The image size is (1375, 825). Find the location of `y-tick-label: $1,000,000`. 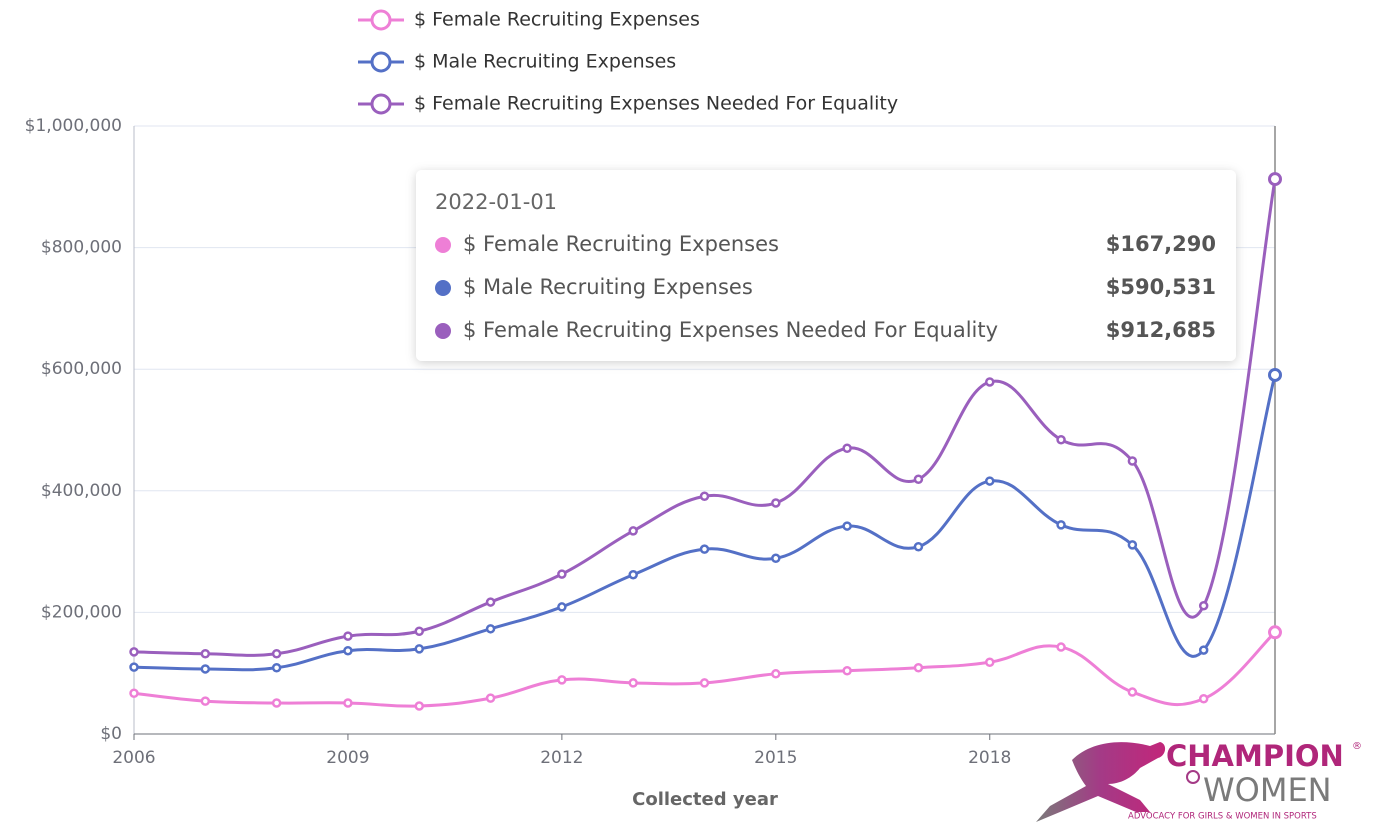

y-tick-label: $1,000,000 is located at coordinates (73, 126).